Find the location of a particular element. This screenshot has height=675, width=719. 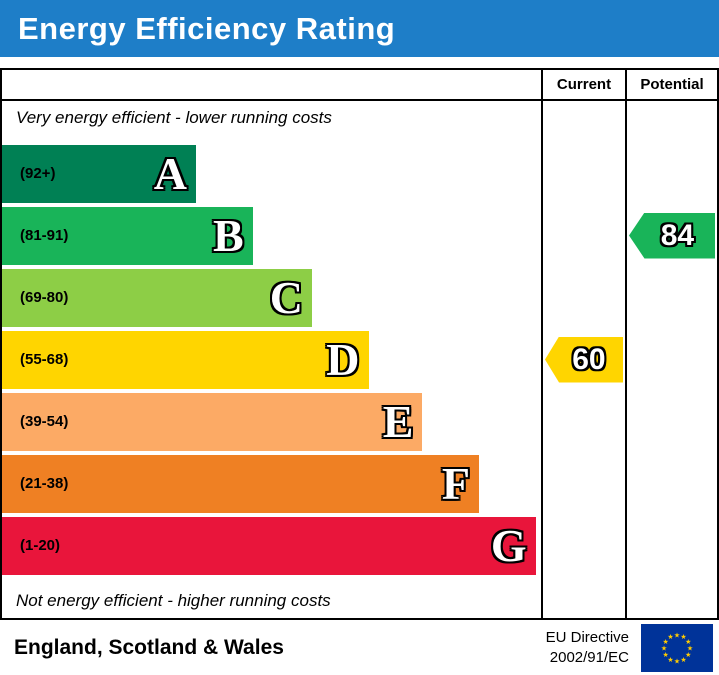

band-C: (69-80) C is located at coordinates (157, 297).